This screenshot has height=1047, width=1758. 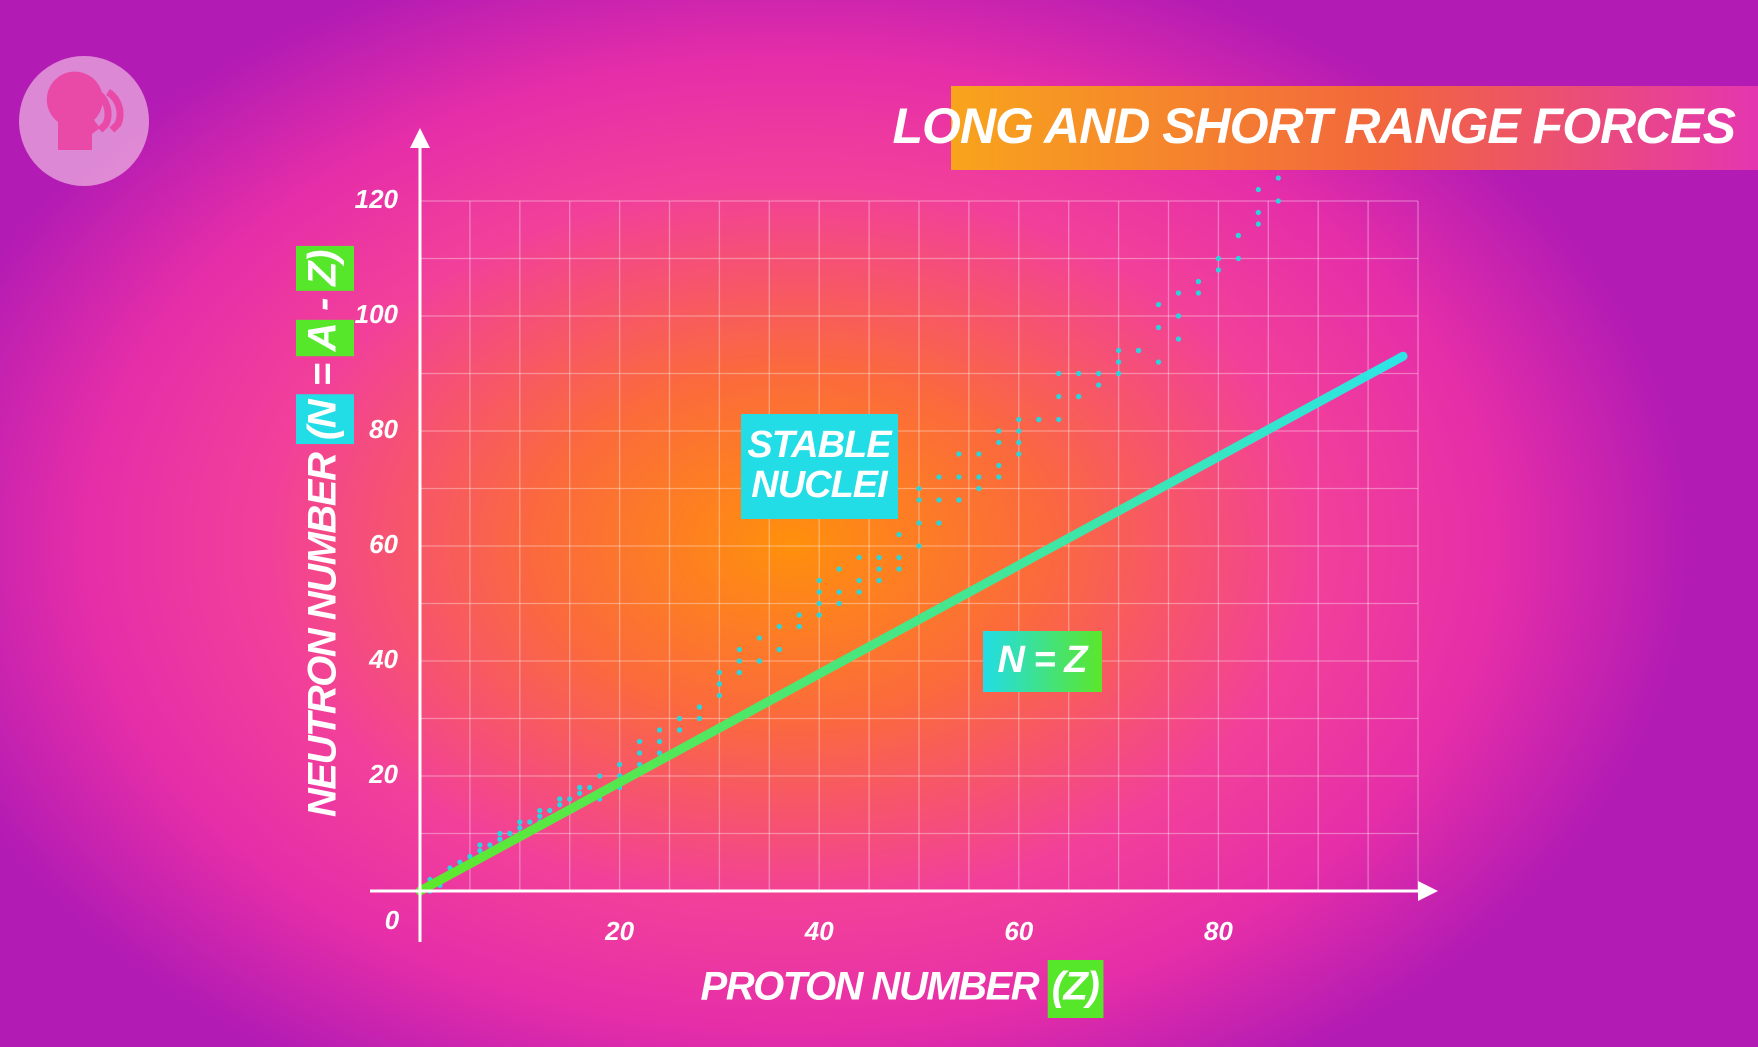 I want to click on x-tick-label: 60, so click(x=1018, y=931).